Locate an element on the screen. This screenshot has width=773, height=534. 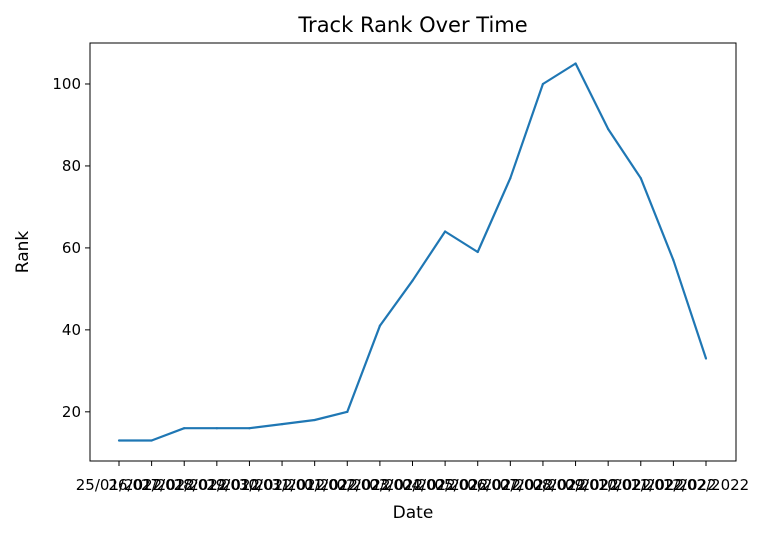
x-tick-label: 11/02/2022 is located at coordinates (673, 485).